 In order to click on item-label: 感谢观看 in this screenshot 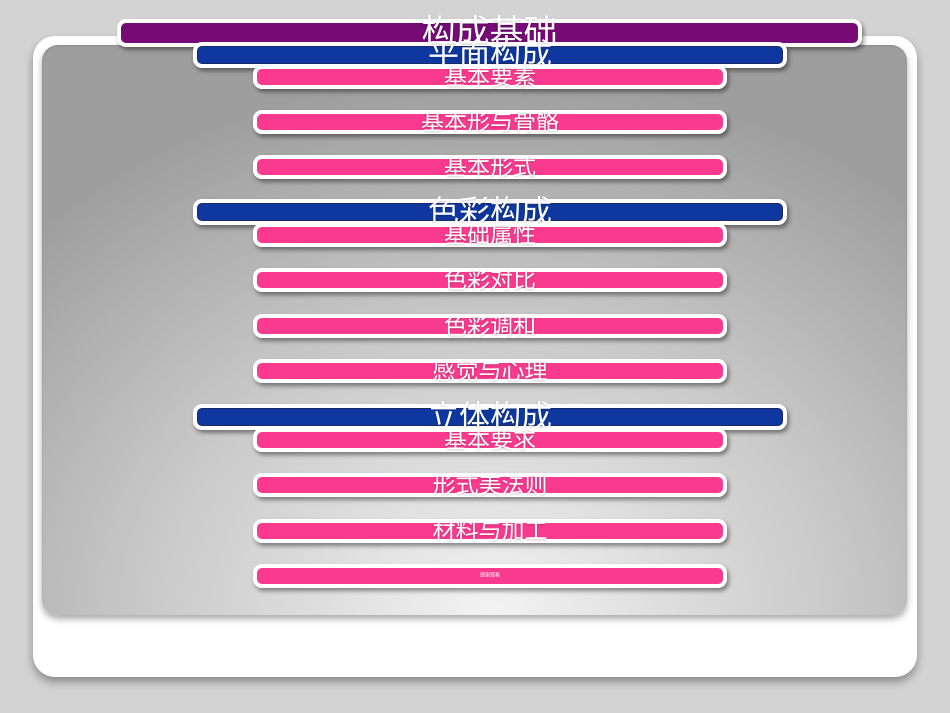, I will do `click(489, 575)`.